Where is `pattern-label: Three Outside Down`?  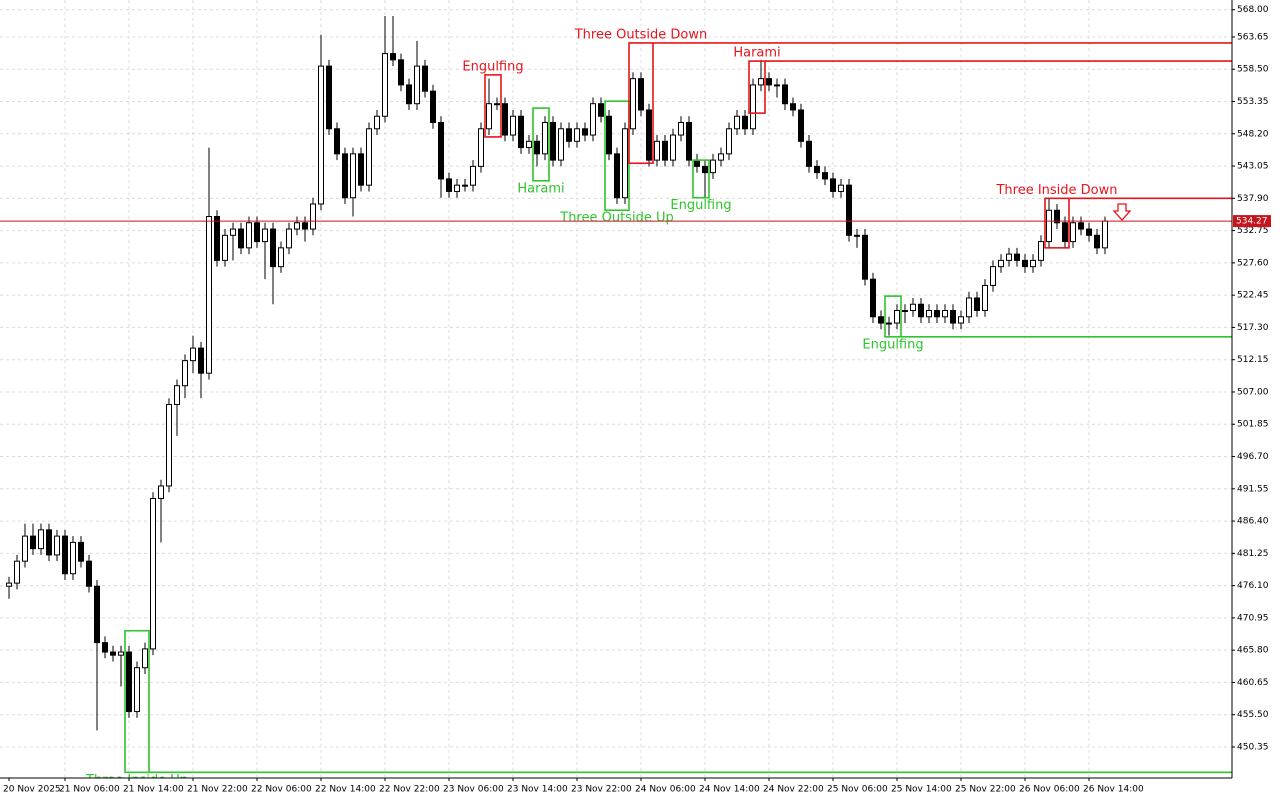
pattern-label: Three Outside Down is located at coordinates (641, 34).